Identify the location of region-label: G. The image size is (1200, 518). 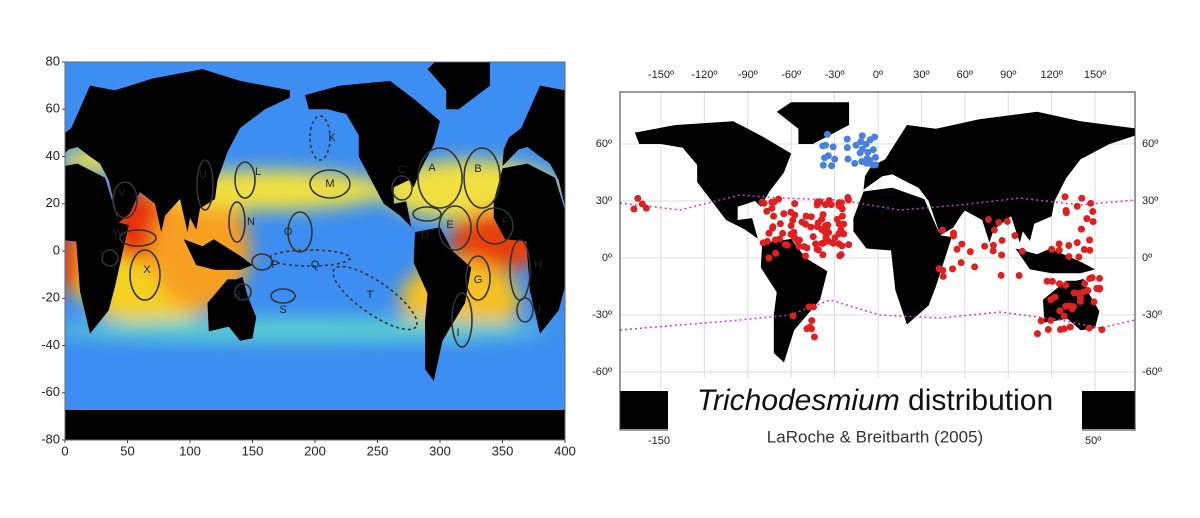
(478, 280).